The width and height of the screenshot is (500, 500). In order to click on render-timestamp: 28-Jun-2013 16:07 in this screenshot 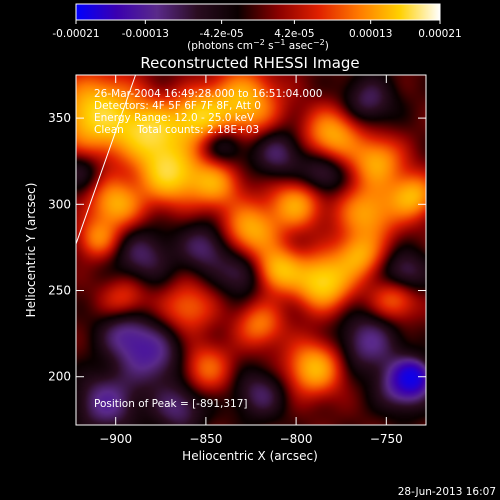, I will do `click(447, 492)`.